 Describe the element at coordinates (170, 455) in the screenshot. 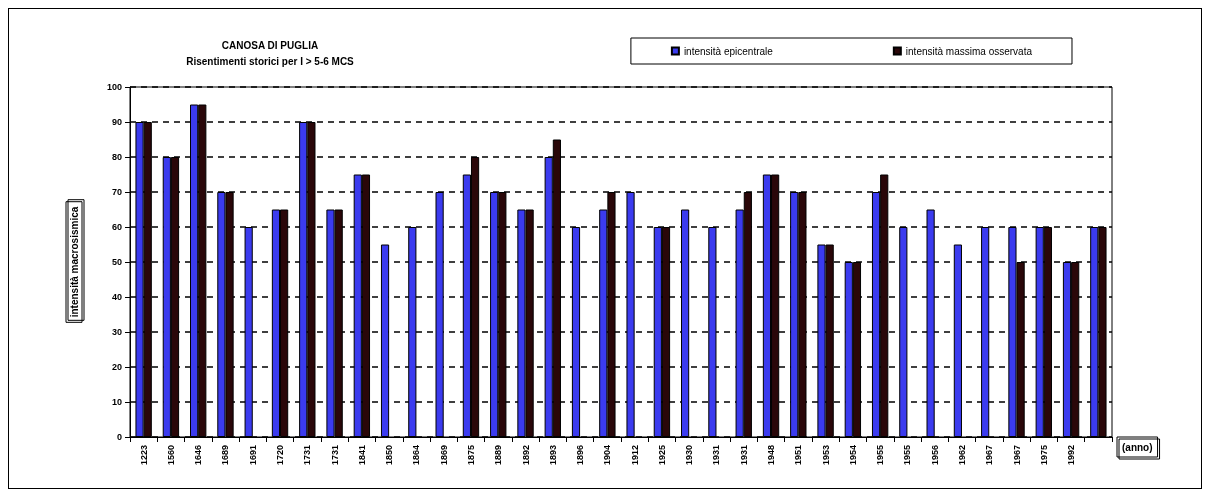

I see `x-tick-label: 1560` at that location.